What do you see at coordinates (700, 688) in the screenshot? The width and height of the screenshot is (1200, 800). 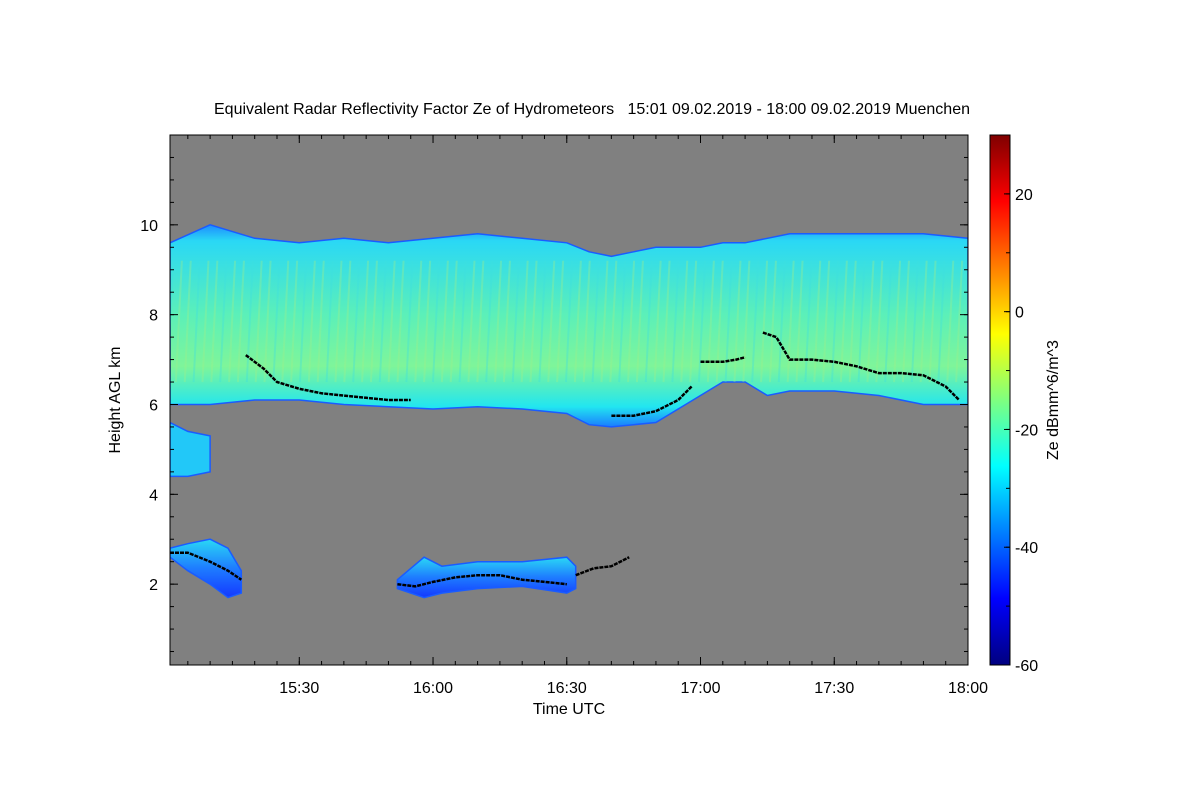 I see `x-tick-label: 17:00` at bounding box center [700, 688].